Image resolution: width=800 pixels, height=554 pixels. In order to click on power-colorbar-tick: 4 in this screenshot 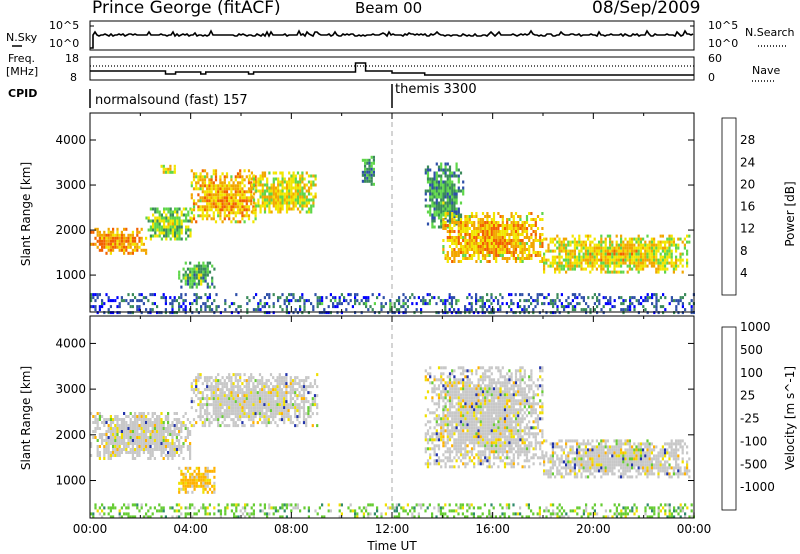, I will do `click(744, 273)`.